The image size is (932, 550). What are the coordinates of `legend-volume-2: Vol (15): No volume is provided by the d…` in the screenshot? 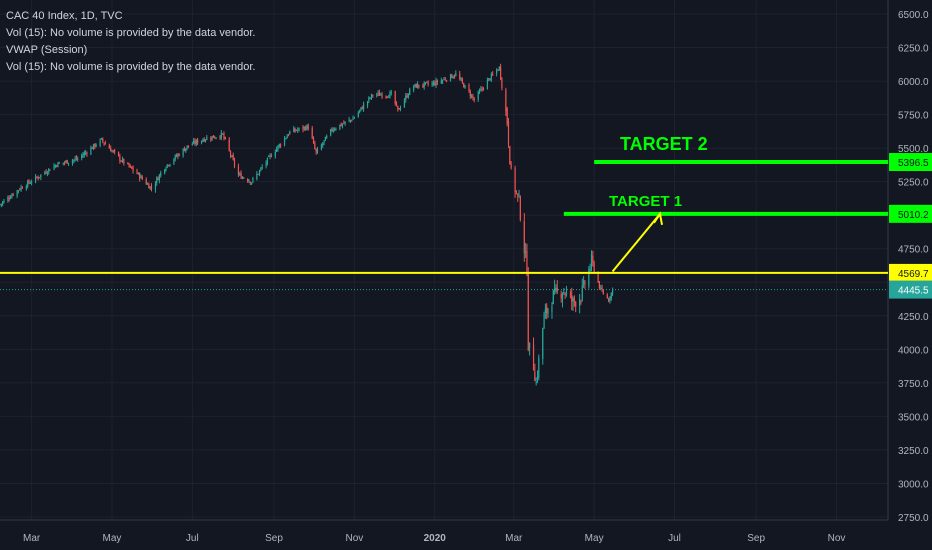 It's located at (131, 67).